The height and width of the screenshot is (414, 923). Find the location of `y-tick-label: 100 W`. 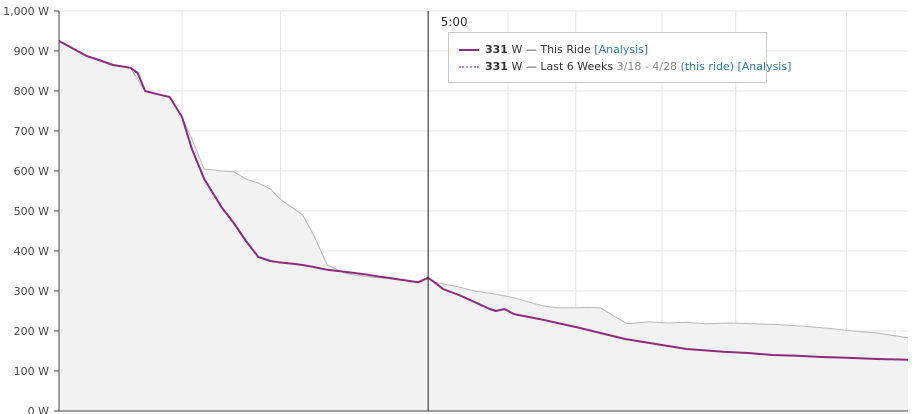

y-tick-label: 100 W is located at coordinates (31, 371).